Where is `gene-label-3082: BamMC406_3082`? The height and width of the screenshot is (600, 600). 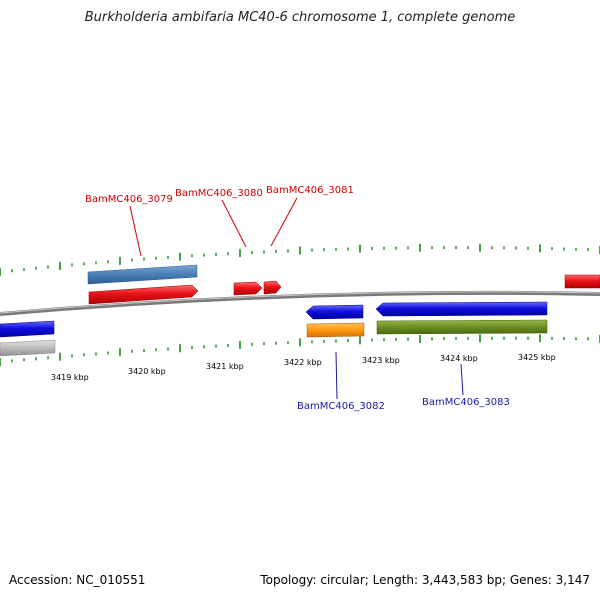 gene-label-3082: BamMC406_3082 is located at coordinates (341, 406).